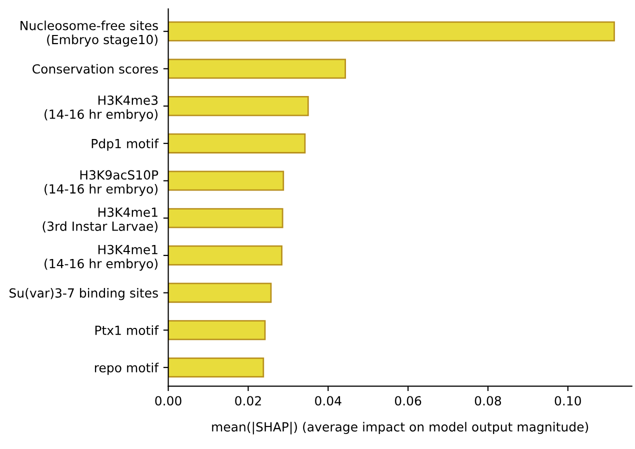  What do you see at coordinates (127, 330) in the screenshot?
I see `y-tick-label: Ptx1 motif` at bounding box center [127, 330].